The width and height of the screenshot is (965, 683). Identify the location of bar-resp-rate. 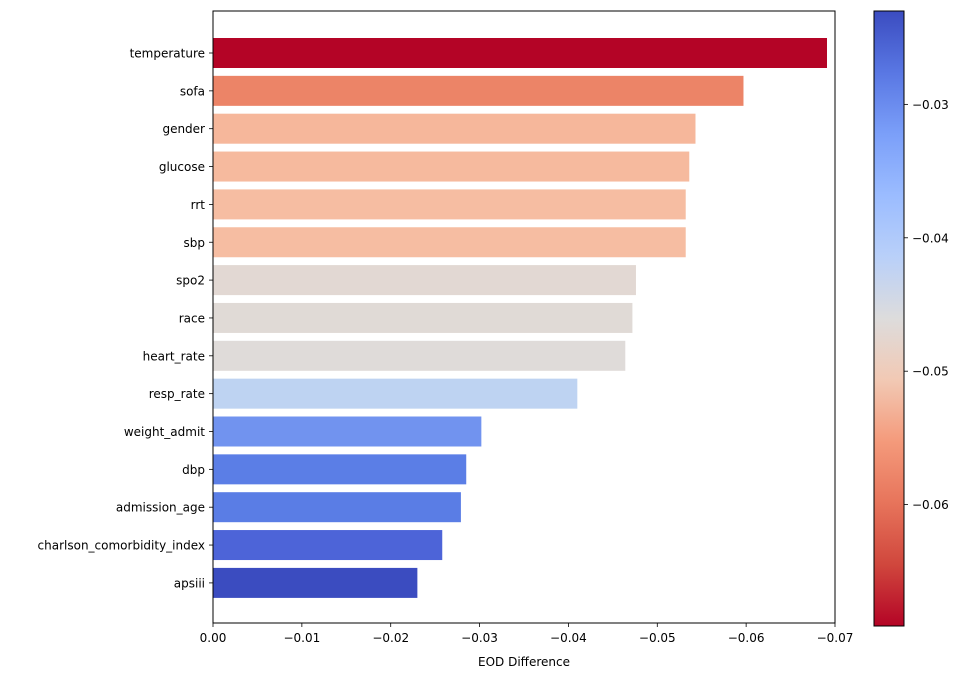
(395, 393).